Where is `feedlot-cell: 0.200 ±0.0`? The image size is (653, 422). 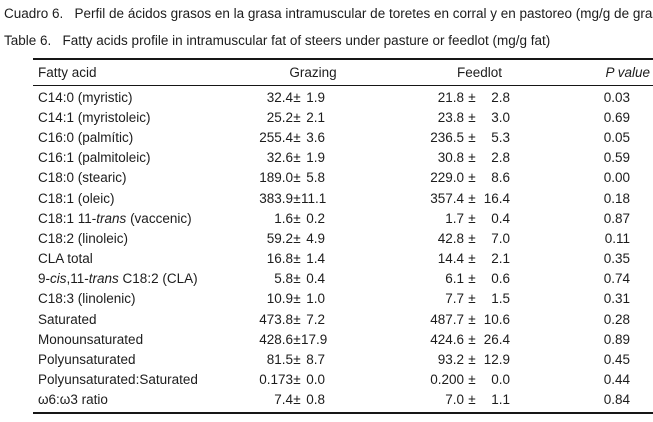
feedlot-cell: 0.200 ±0.0 is located at coordinates (435, 379).